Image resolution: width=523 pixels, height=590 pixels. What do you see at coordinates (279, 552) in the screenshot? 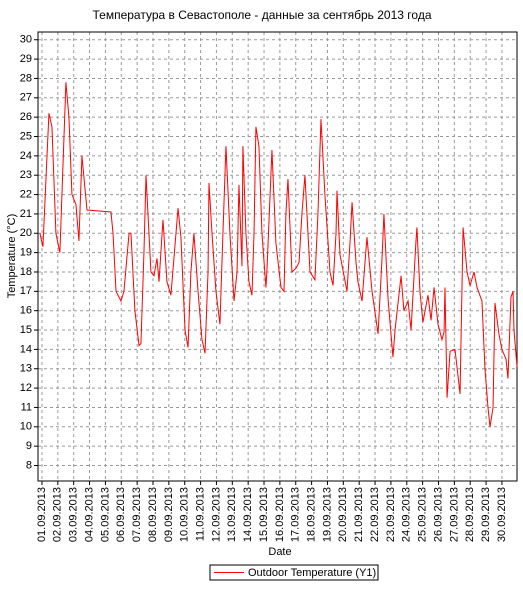
I see `x-axis-label: Date` at bounding box center [279, 552].